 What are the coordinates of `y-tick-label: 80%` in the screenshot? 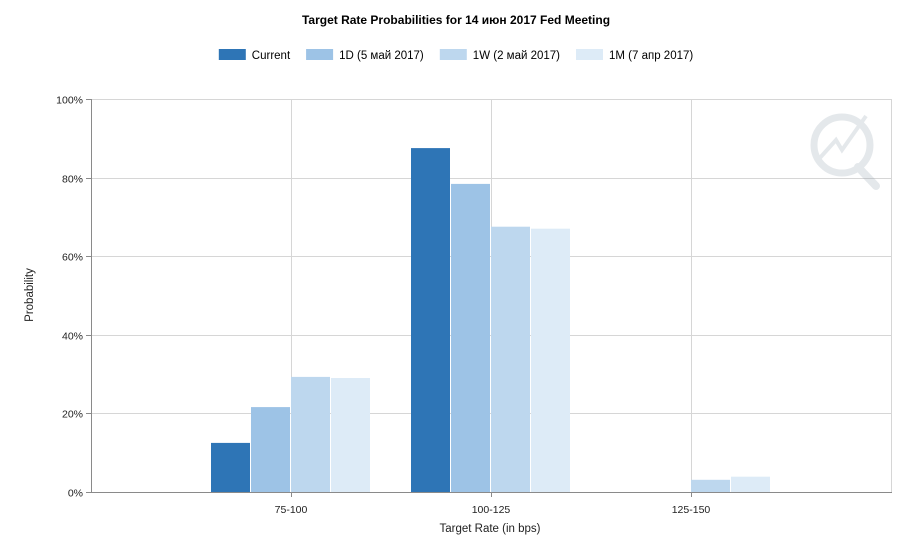 It's located at (72, 180).